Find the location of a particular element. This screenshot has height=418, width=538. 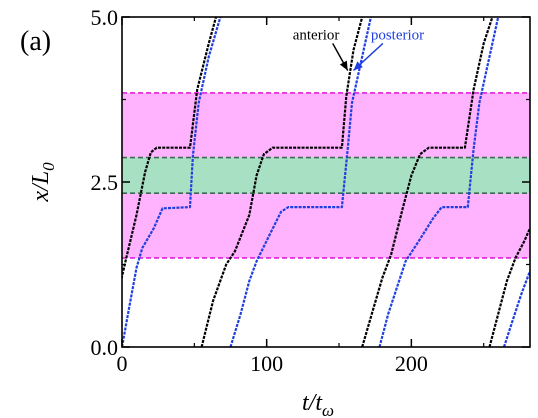

annotations-layer: anterior posterior is located at coordinates (358, 49).